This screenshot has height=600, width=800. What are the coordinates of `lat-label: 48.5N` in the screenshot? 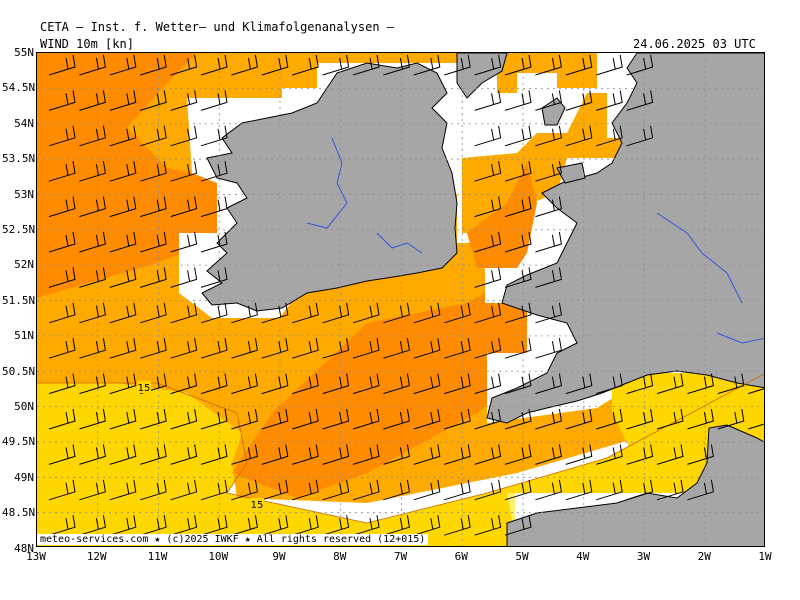 It's located at (19, 513).